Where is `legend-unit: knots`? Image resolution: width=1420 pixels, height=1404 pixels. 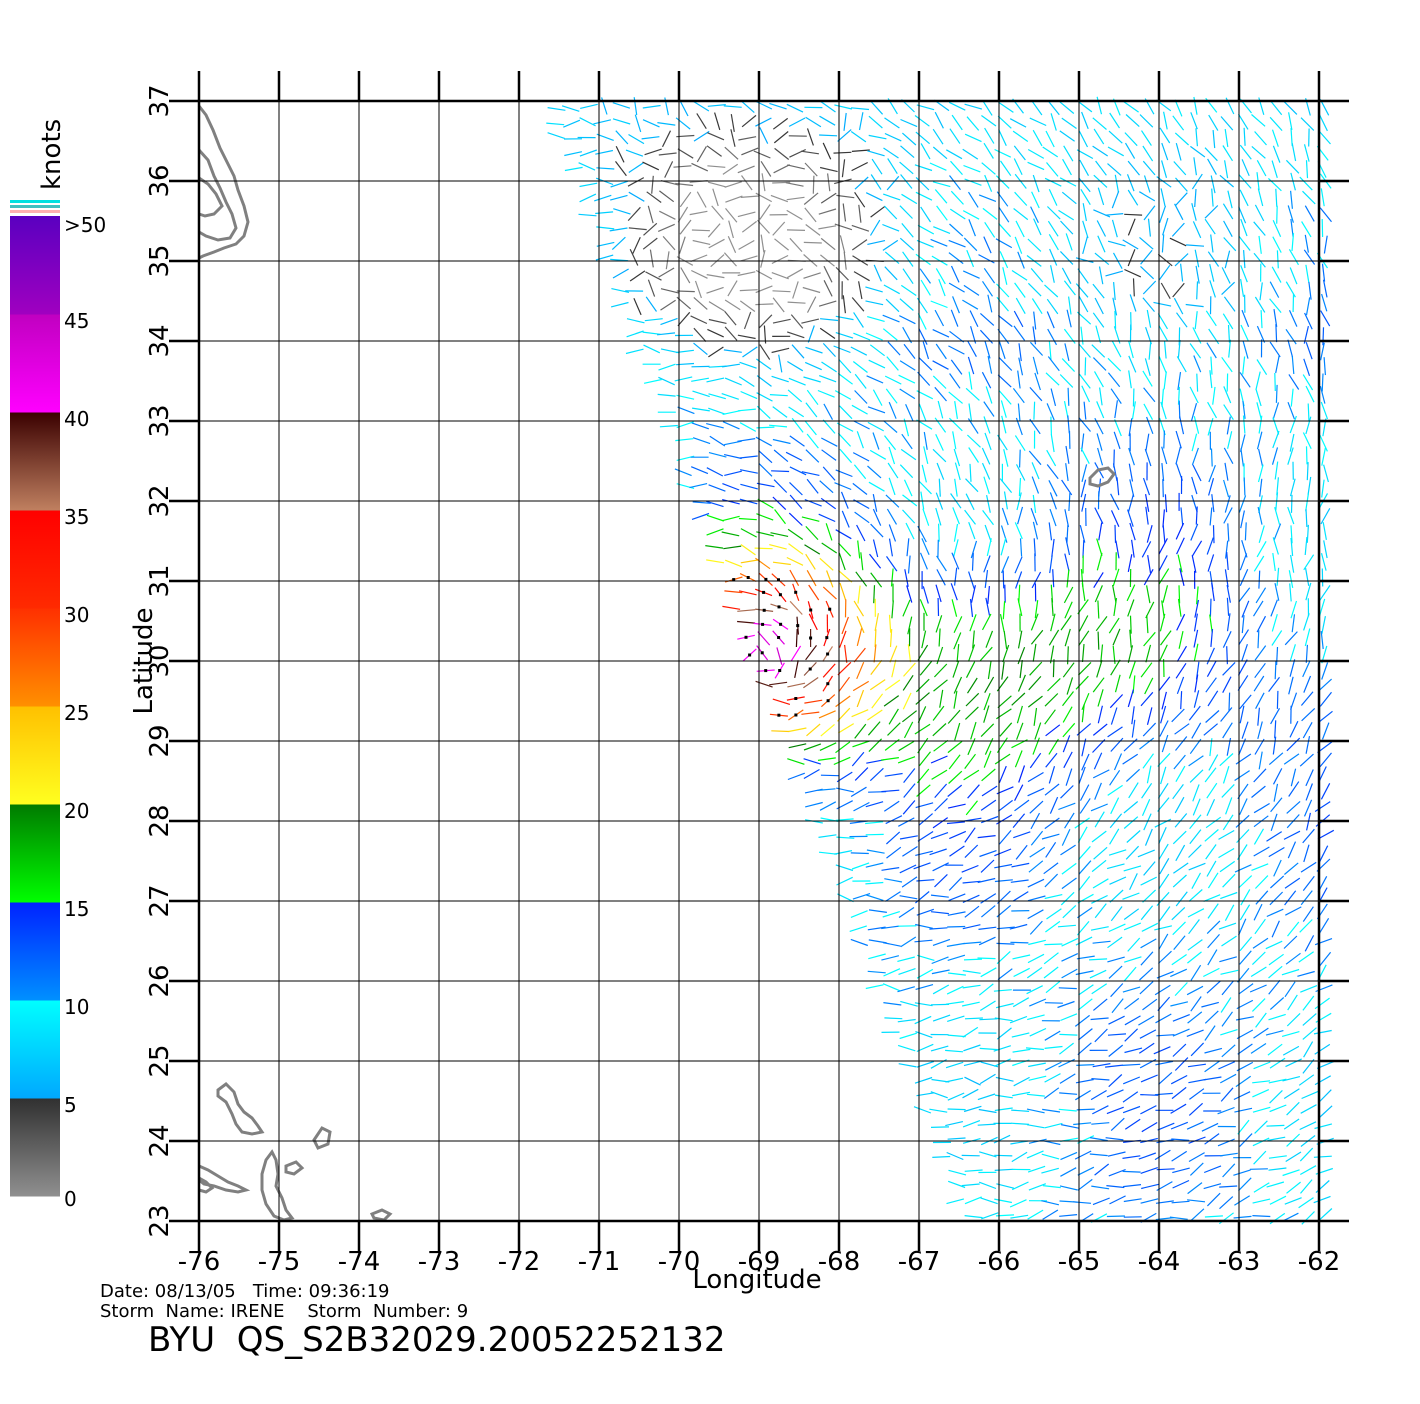
legend-unit: knots is located at coordinates (52, 154).